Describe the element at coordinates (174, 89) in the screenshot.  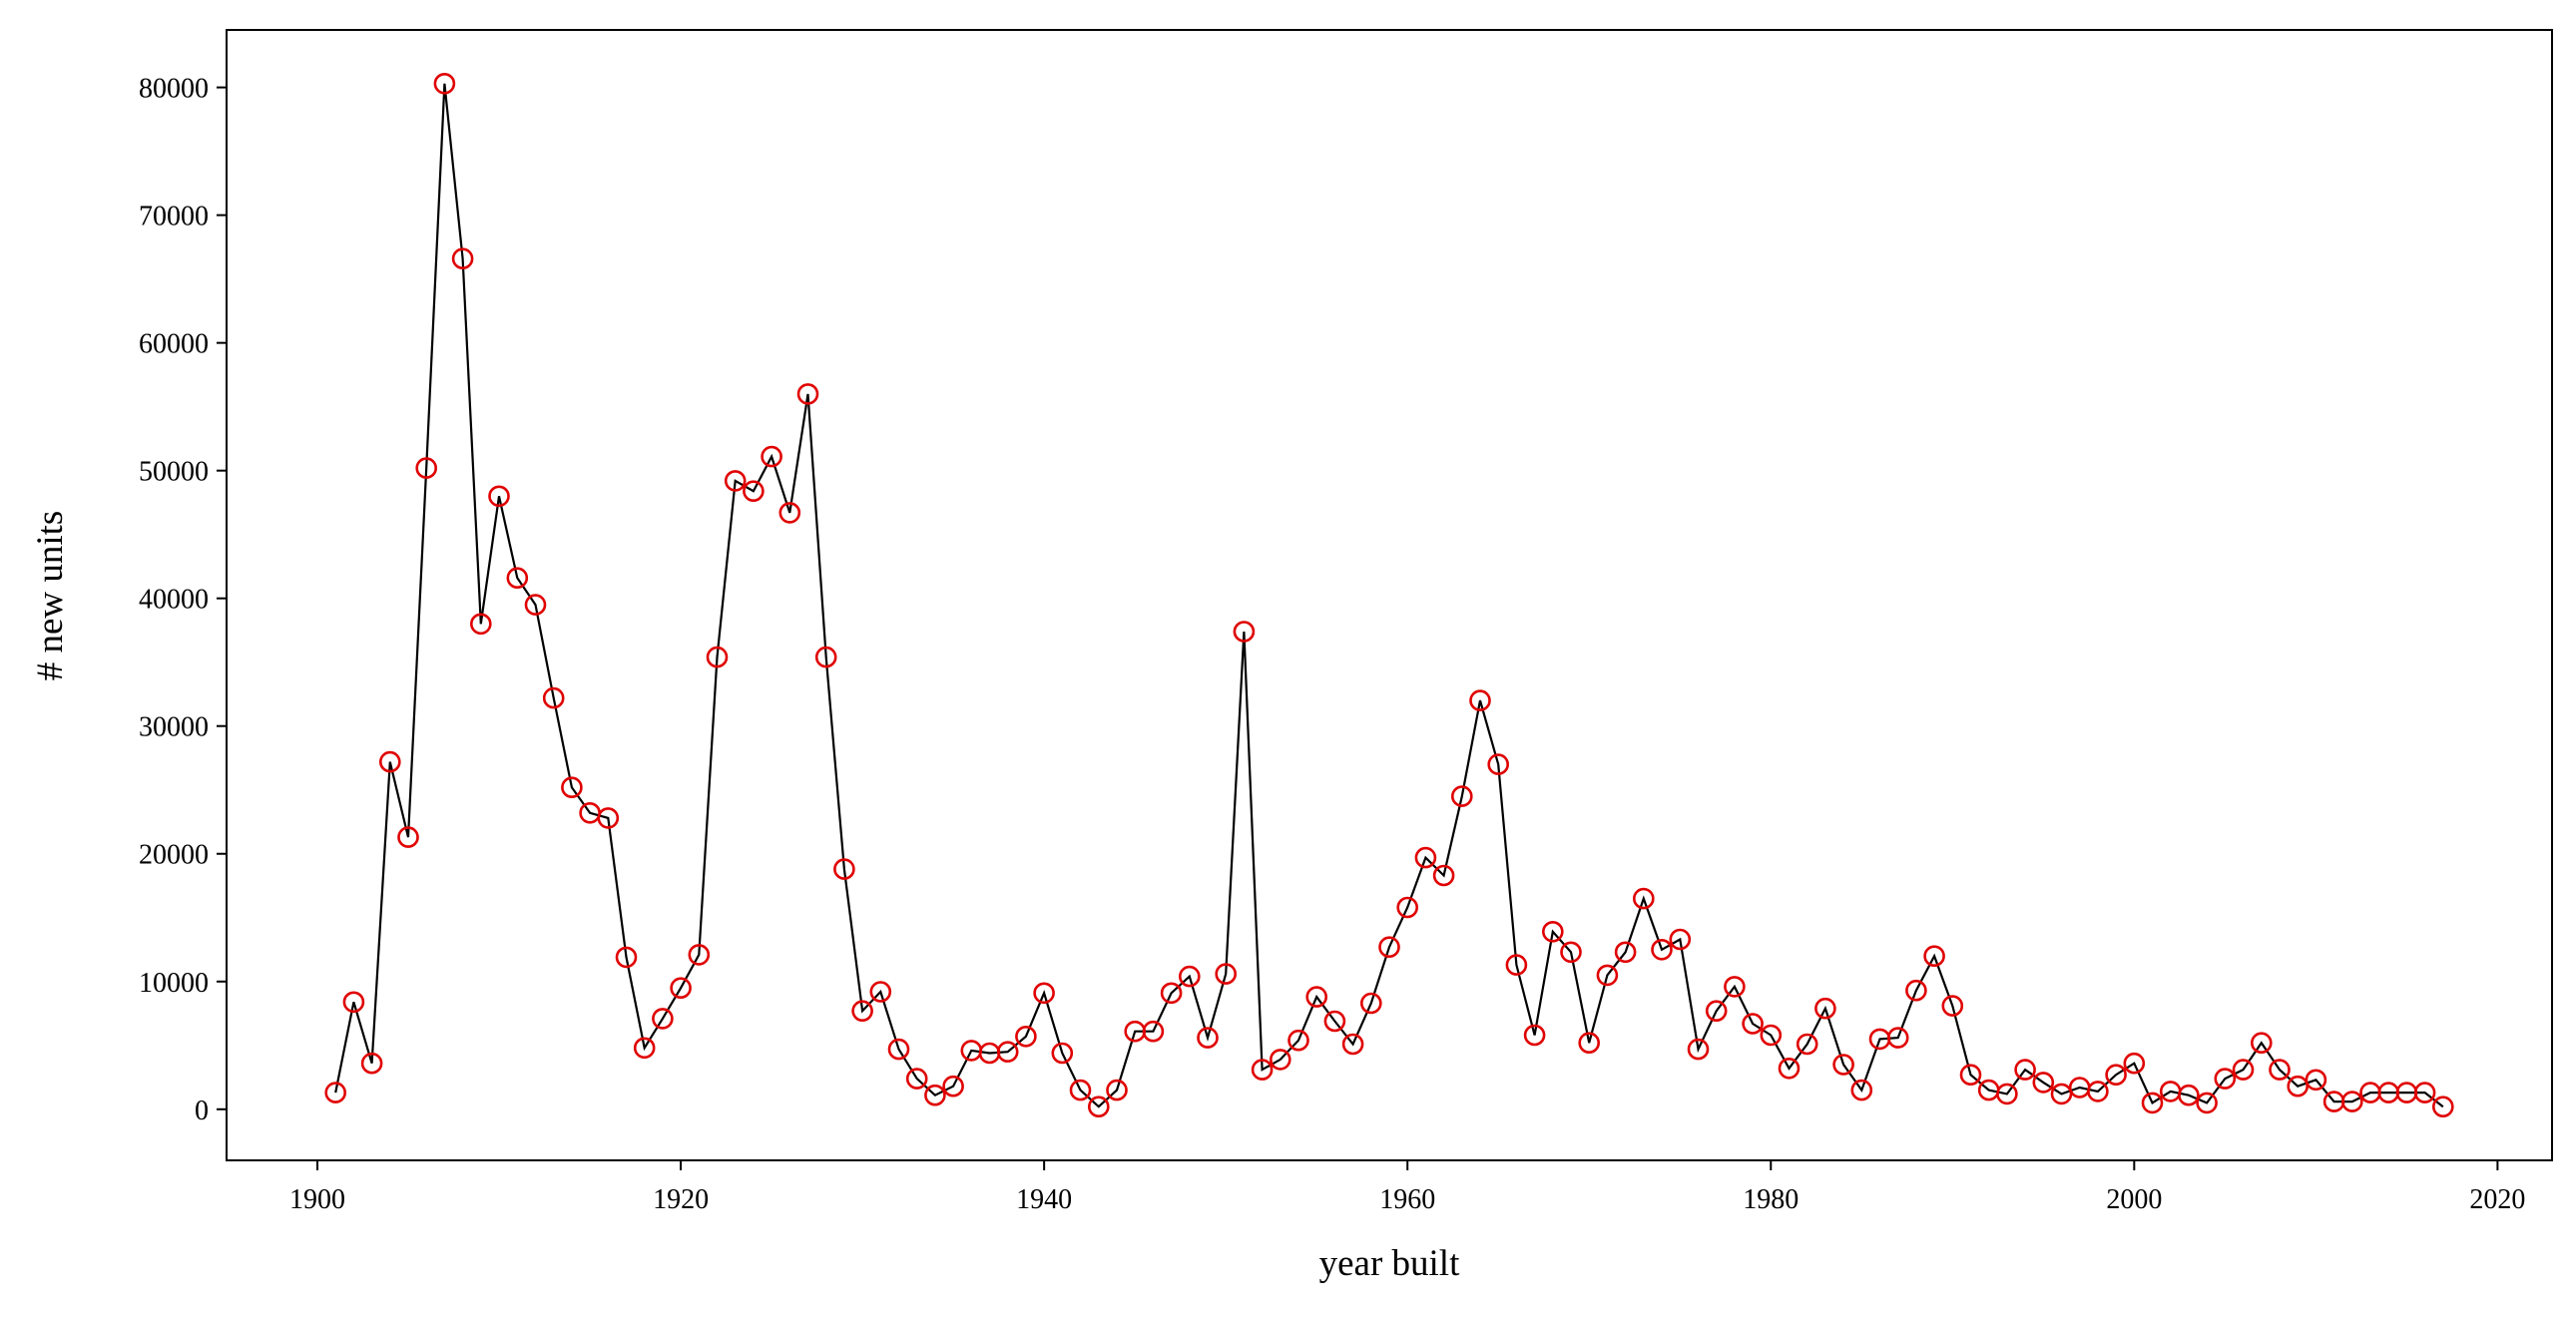
I see `y-tick-label: 80000` at that location.